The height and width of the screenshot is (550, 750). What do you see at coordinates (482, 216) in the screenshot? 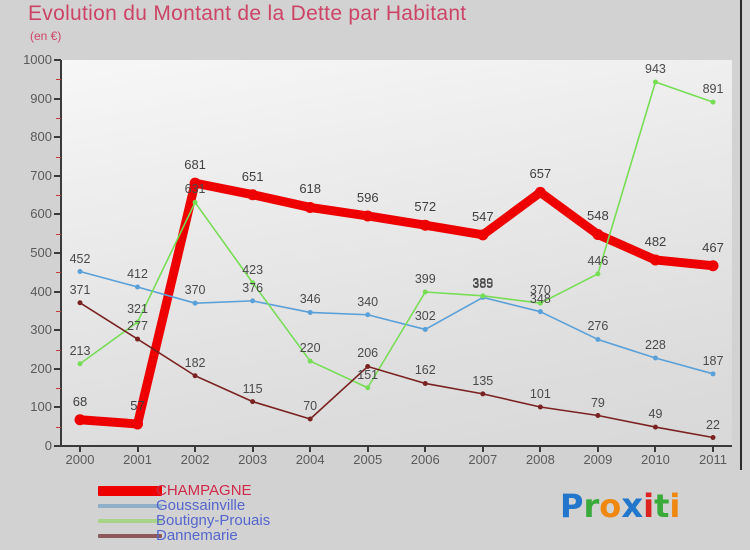
I see `data-point-label: 547` at bounding box center [482, 216].